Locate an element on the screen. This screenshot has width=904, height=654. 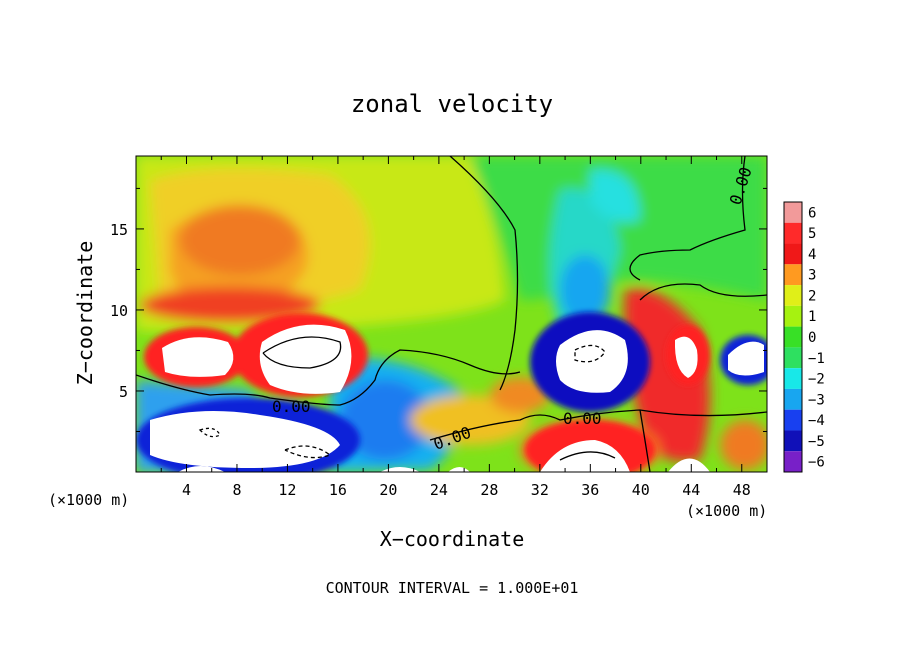
y-axis-label: Z−coordinate is located at coordinates (85, 313).